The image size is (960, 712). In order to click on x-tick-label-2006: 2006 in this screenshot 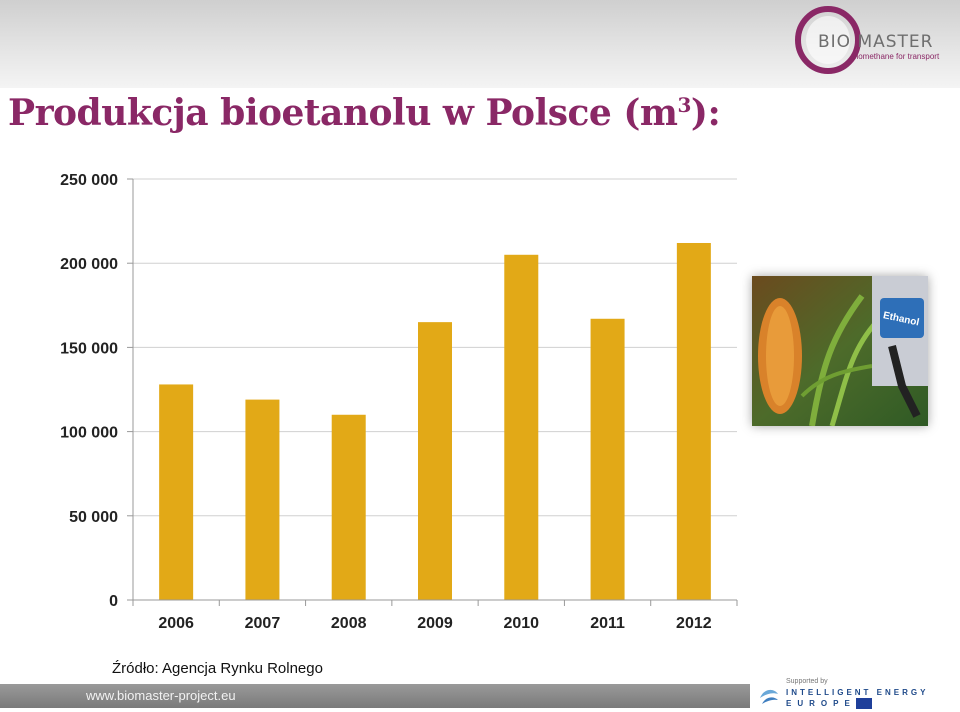, I will do `click(176, 623)`.